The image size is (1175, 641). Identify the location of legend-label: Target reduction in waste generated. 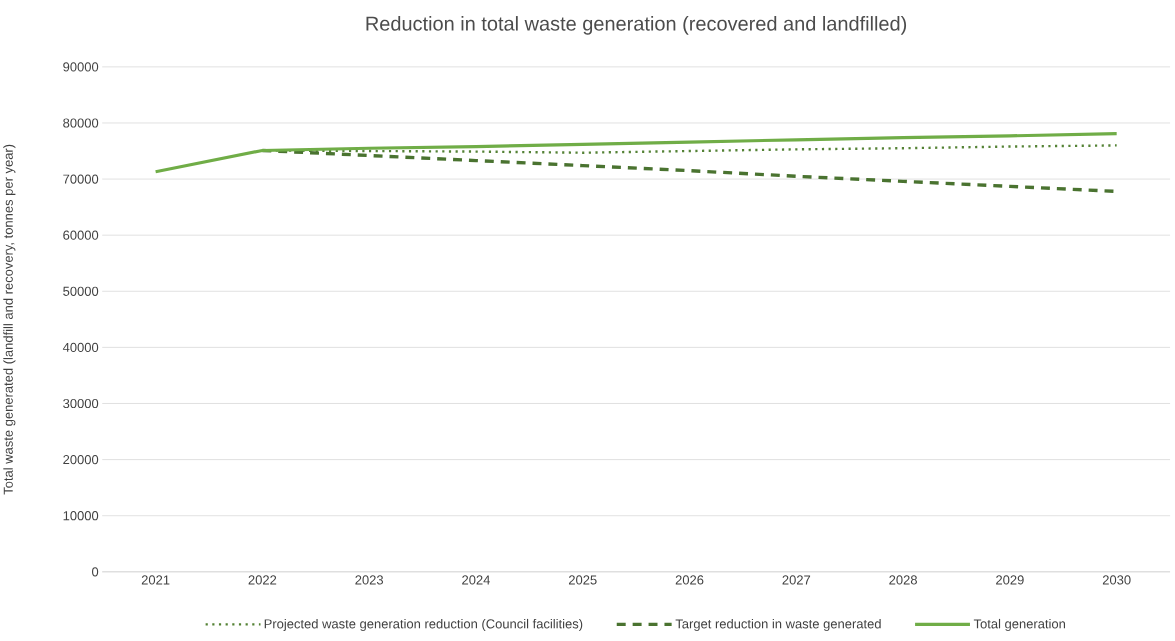
(778, 625).